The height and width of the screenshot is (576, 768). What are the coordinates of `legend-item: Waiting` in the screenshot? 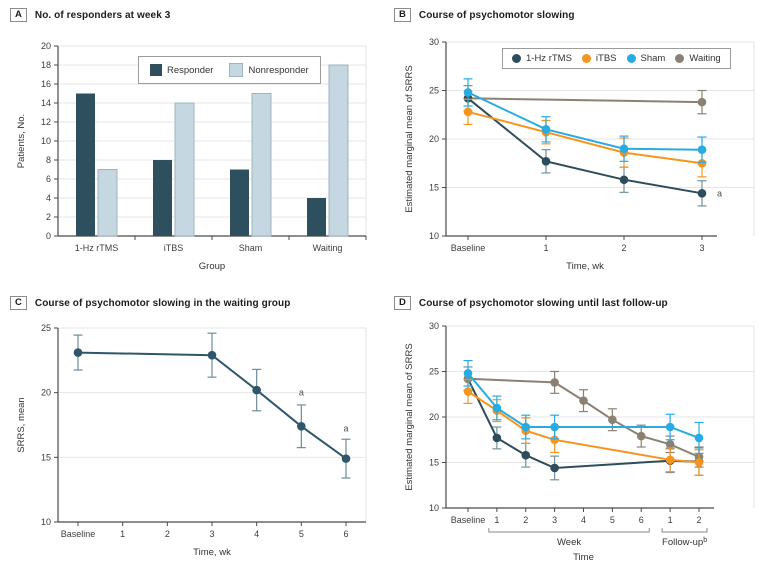 It's located at (698, 58).